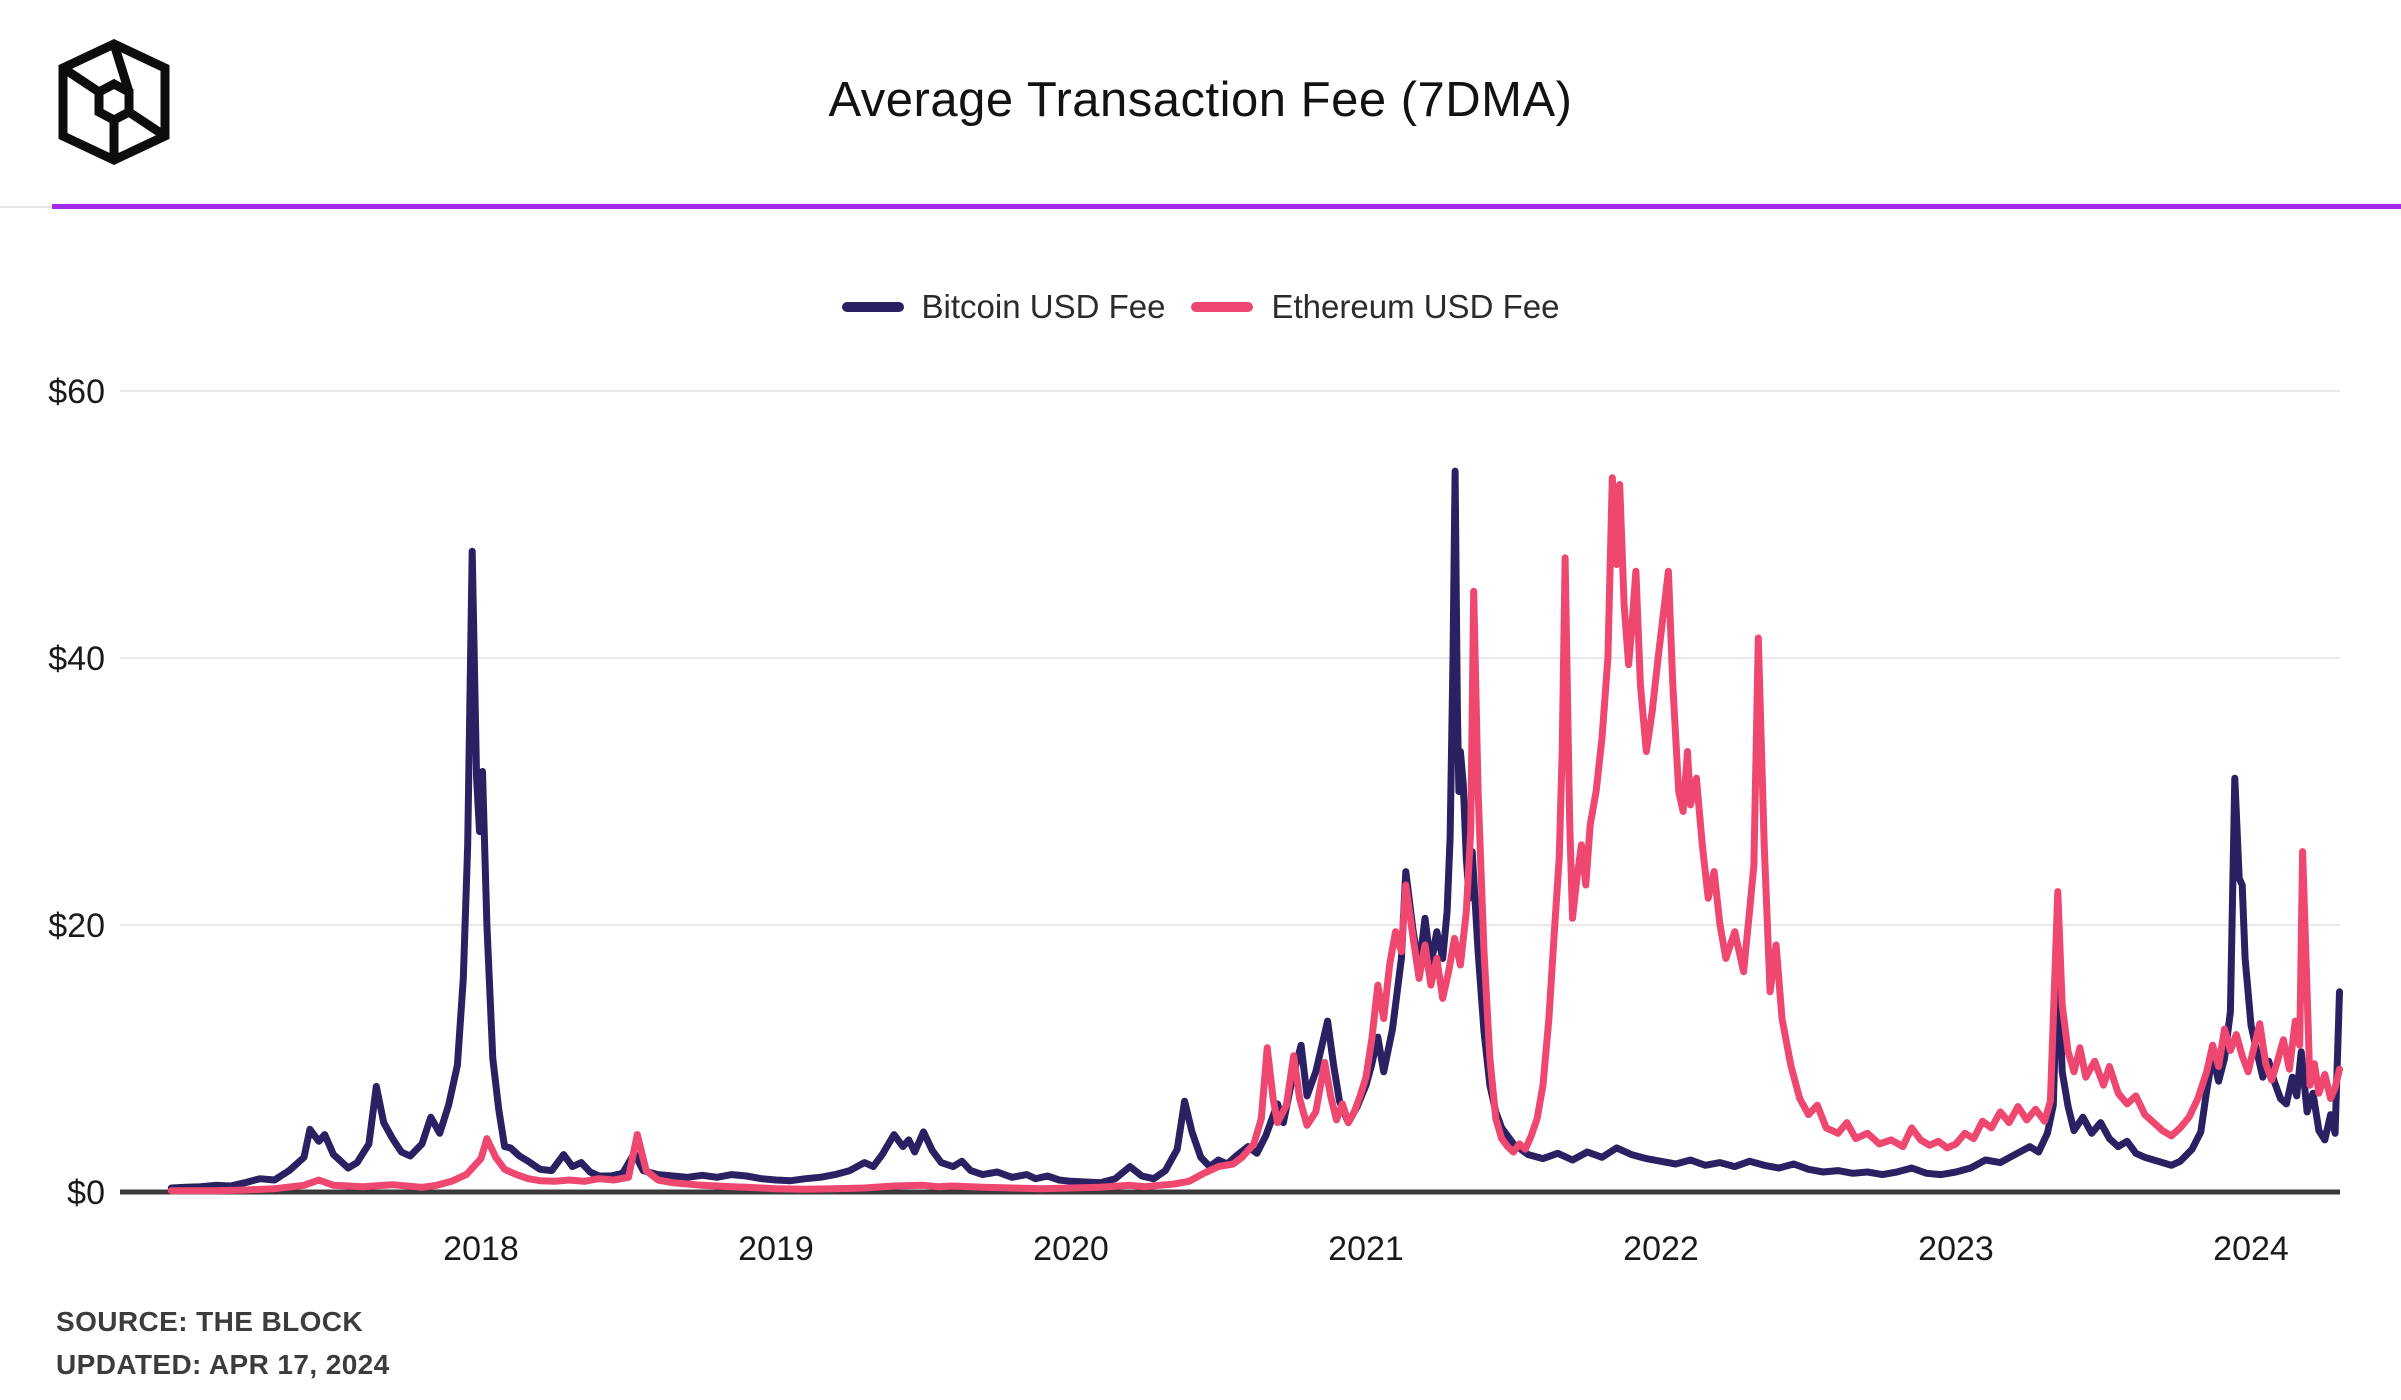 This screenshot has height=1400, width=2401. Describe the element at coordinates (1071, 1249) in the screenshot. I see `x-tick-label: 2020` at that location.